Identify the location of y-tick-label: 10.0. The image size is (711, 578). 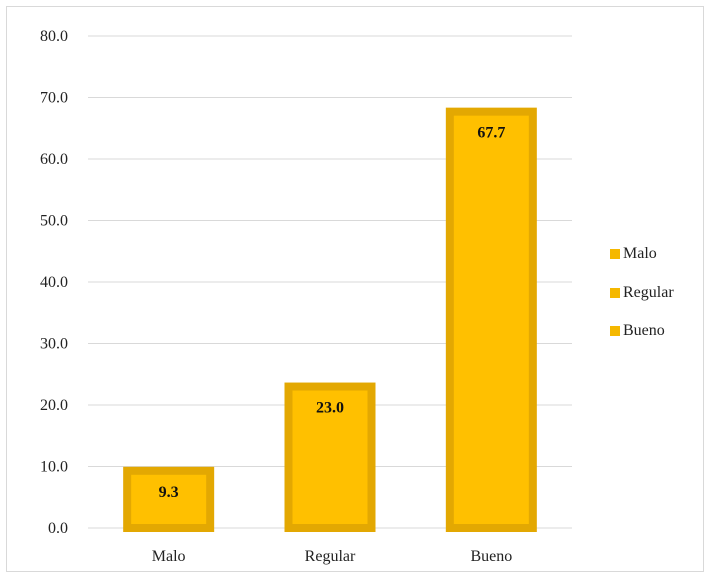
(54, 467).